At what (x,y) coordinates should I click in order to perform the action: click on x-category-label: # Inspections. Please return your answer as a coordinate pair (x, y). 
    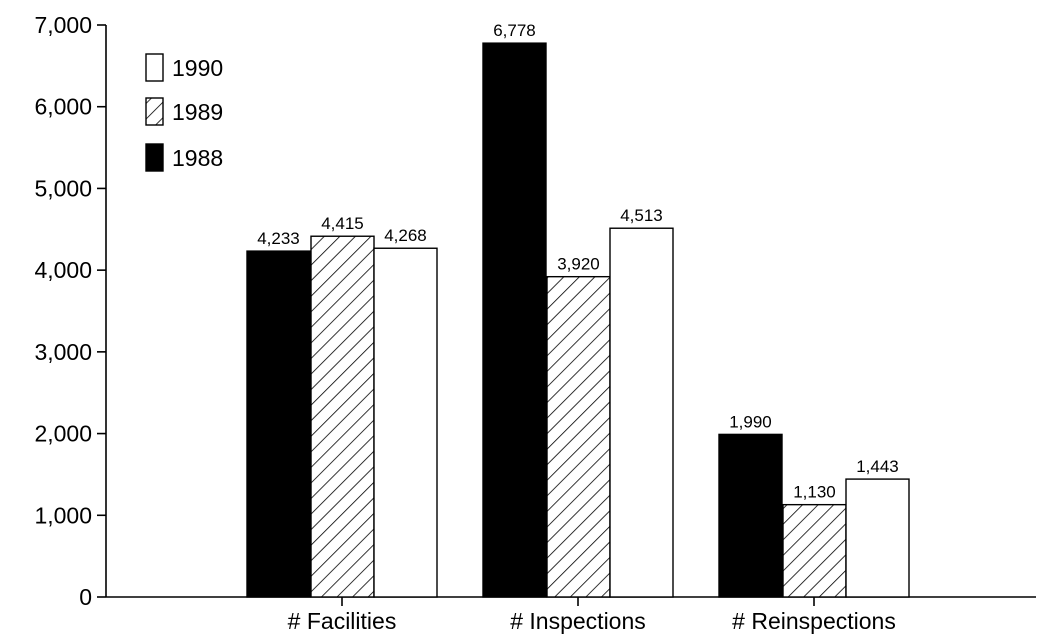
    Looking at the image, I should click on (578, 621).